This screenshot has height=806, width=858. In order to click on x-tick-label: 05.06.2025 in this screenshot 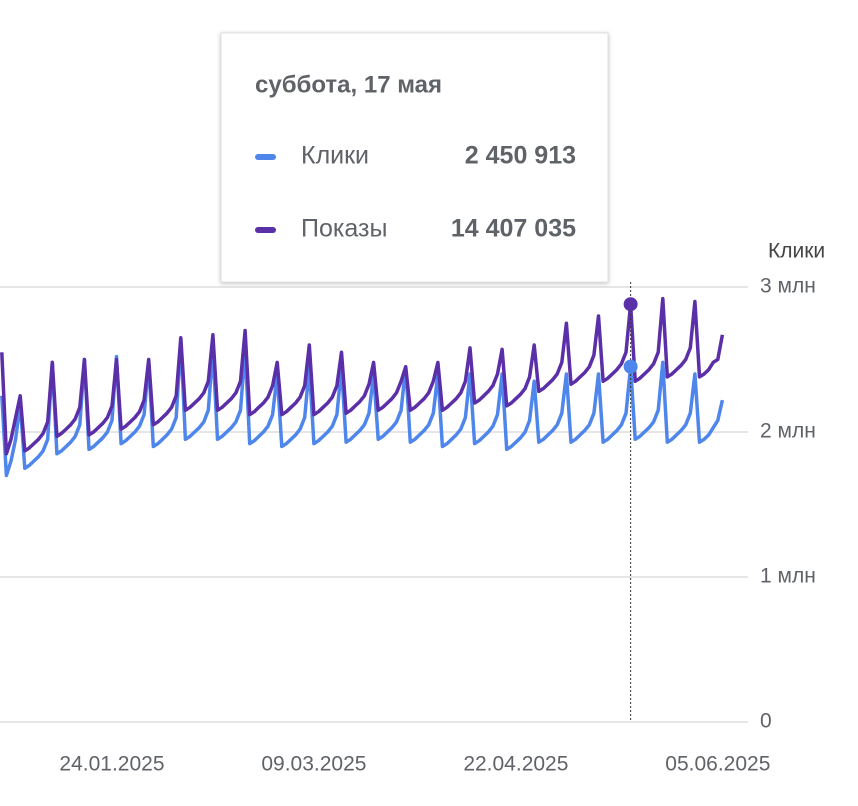, I will do `click(717, 764)`.